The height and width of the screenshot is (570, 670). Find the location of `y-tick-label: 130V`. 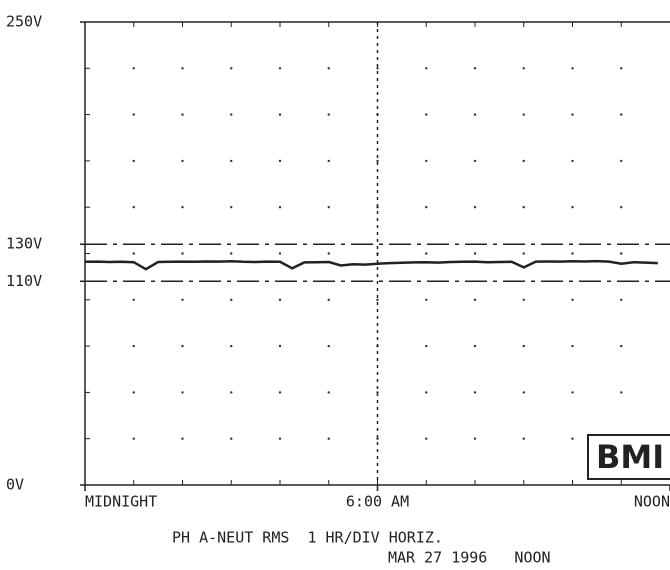

y-tick-label: 130V is located at coordinates (24, 244).